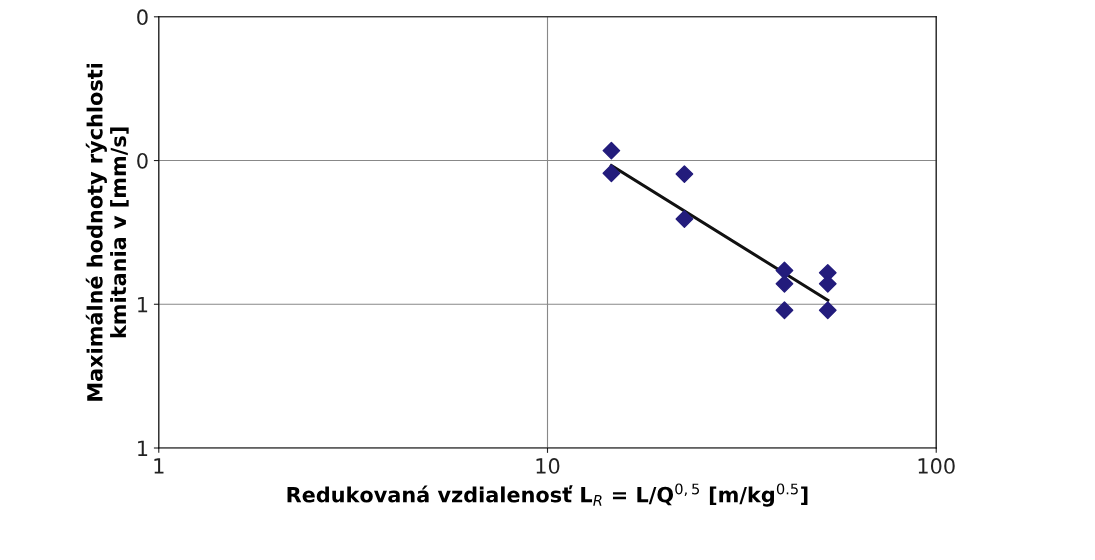  Describe the element at coordinates (159, 466) in the screenshot. I see `x-tick-label: 1` at that location.